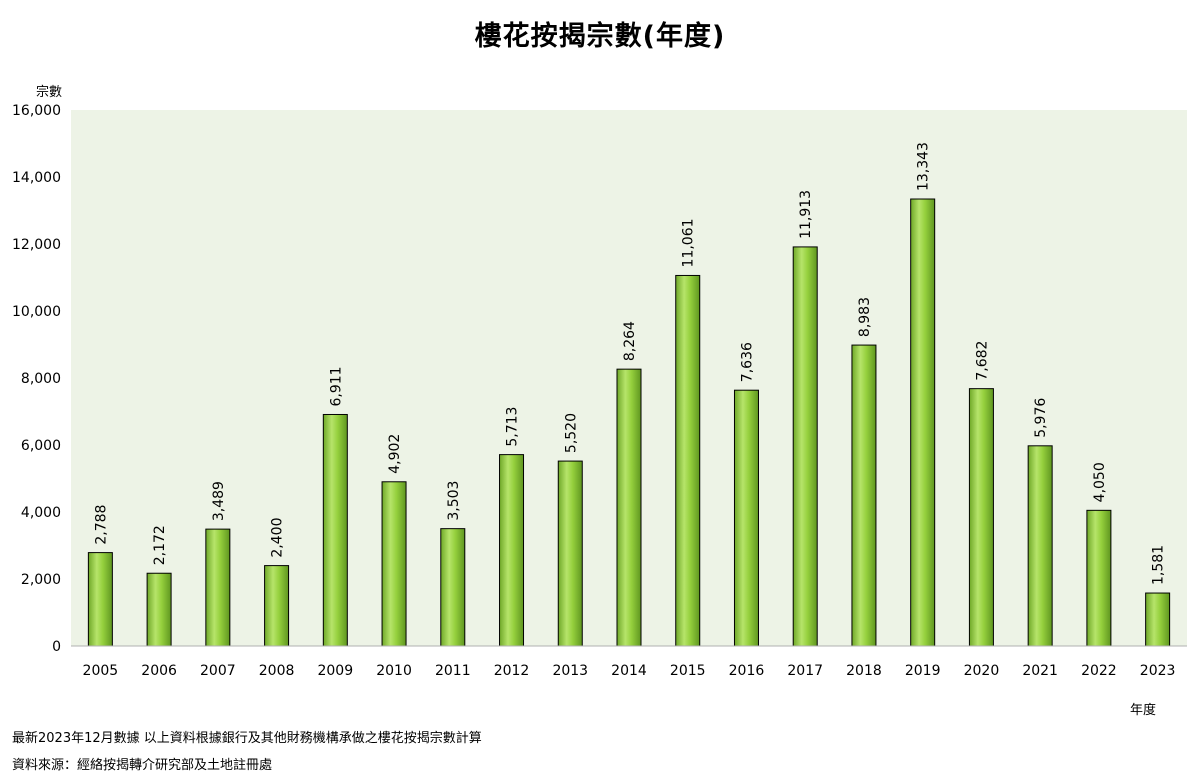 Image resolution: width=1200 pixels, height=782 pixels. I want to click on data-label-2019: 13,343, so click(924, 166).